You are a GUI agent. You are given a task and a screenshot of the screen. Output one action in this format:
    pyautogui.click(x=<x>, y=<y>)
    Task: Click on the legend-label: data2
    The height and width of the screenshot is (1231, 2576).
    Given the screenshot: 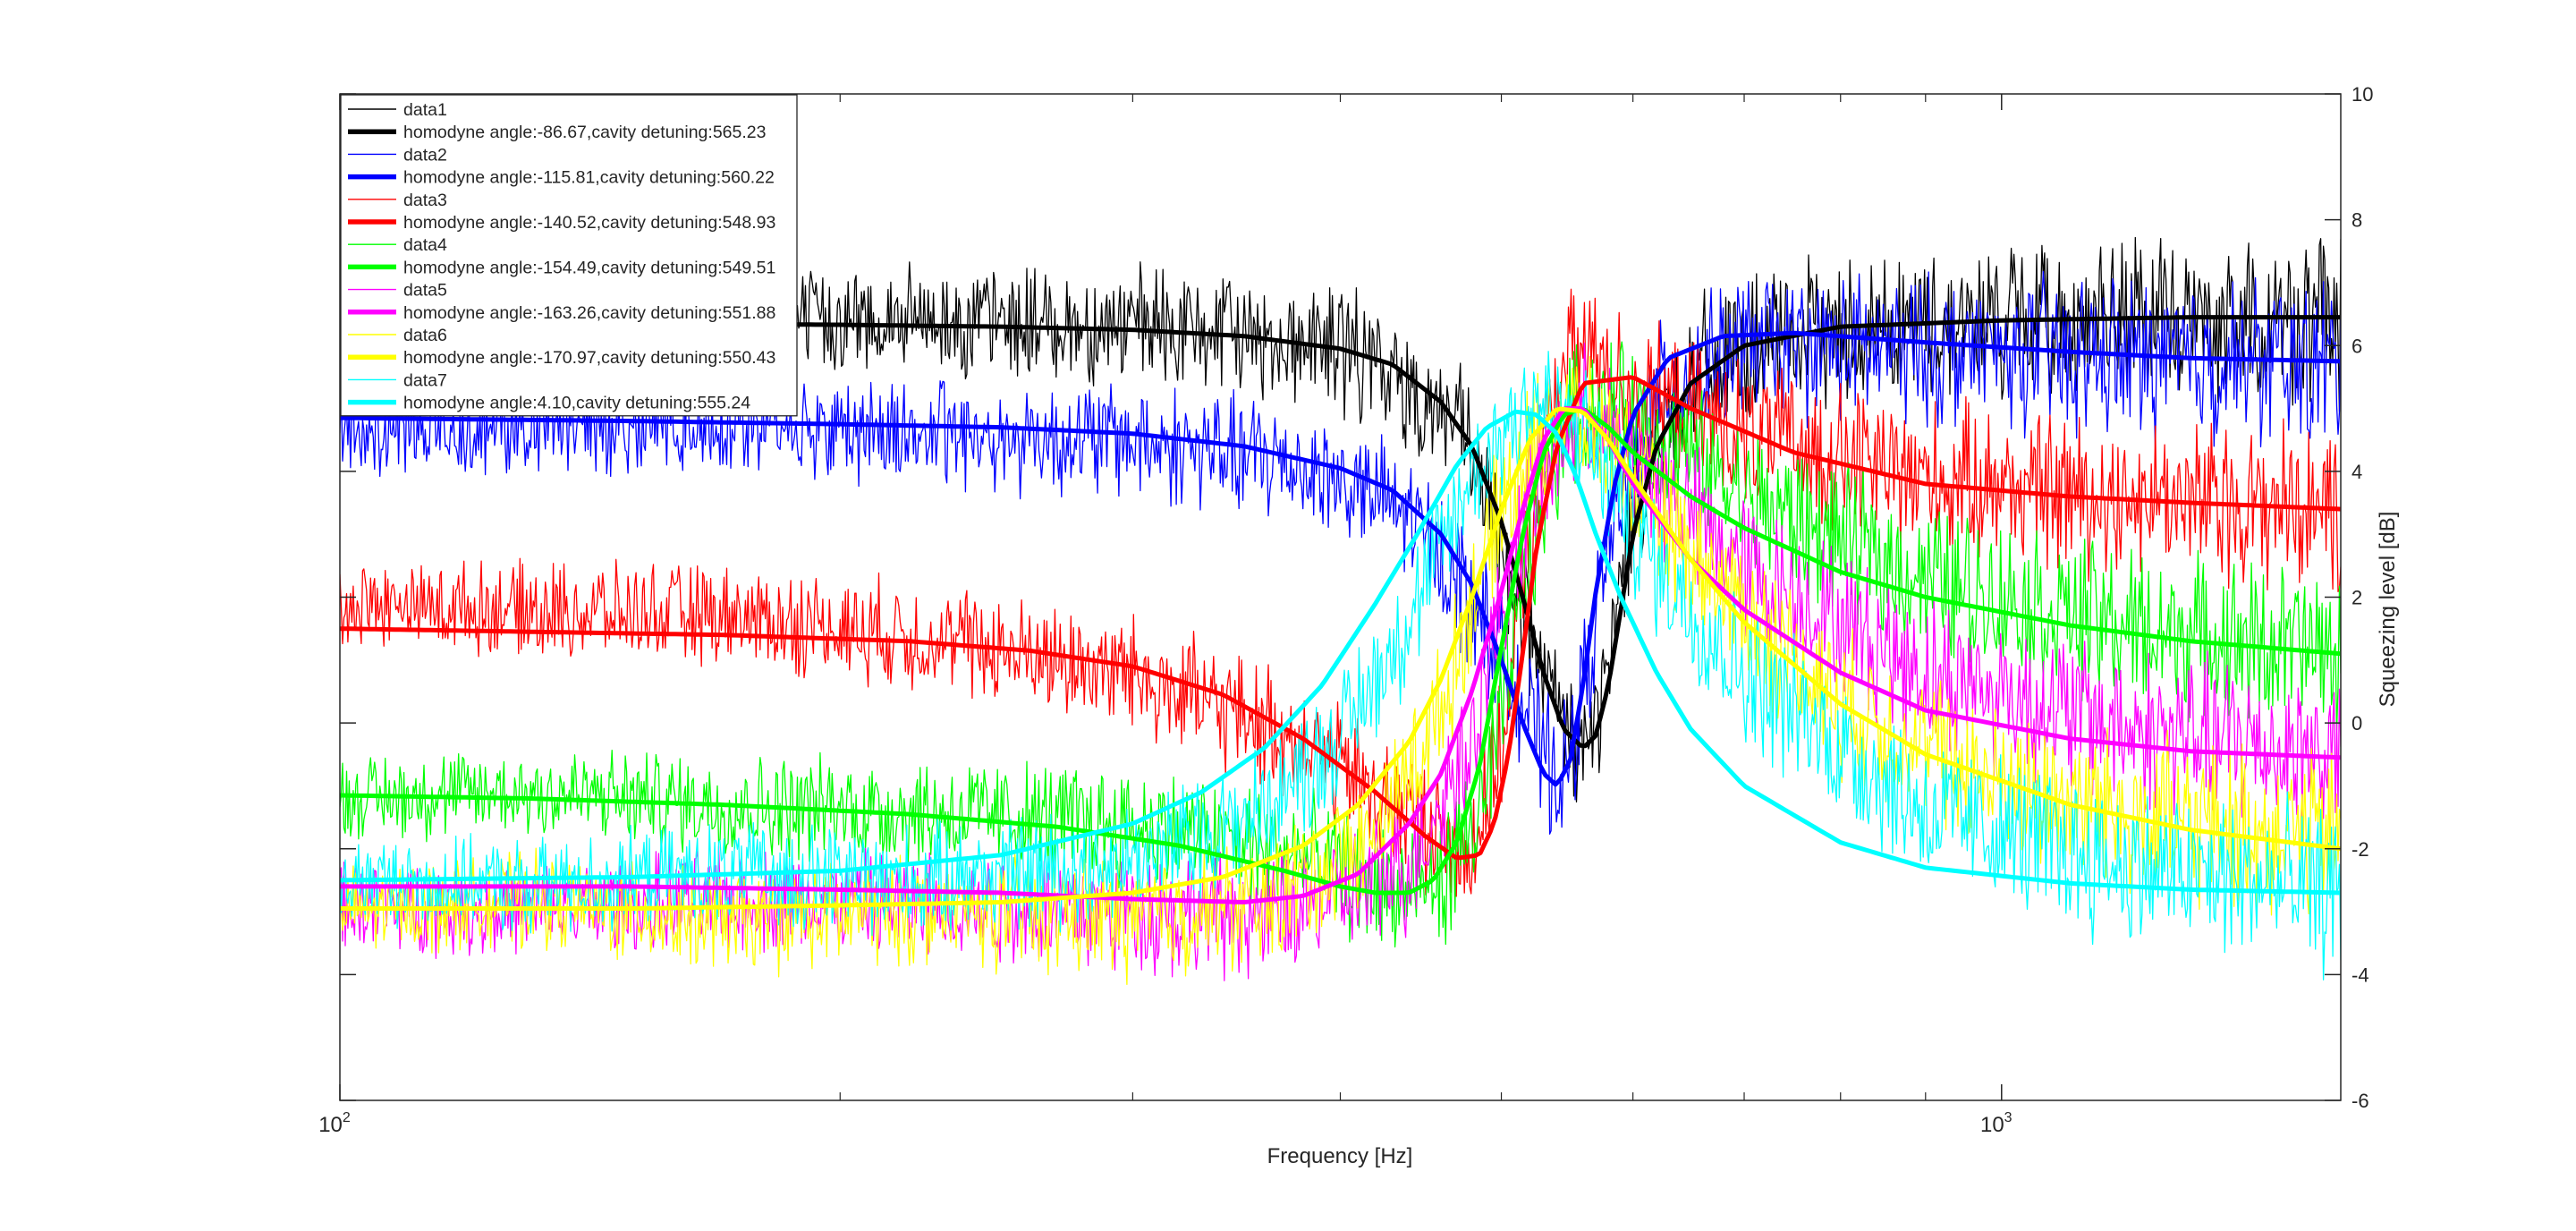 What is the action you would take?
    pyautogui.click(x=425, y=155)
    